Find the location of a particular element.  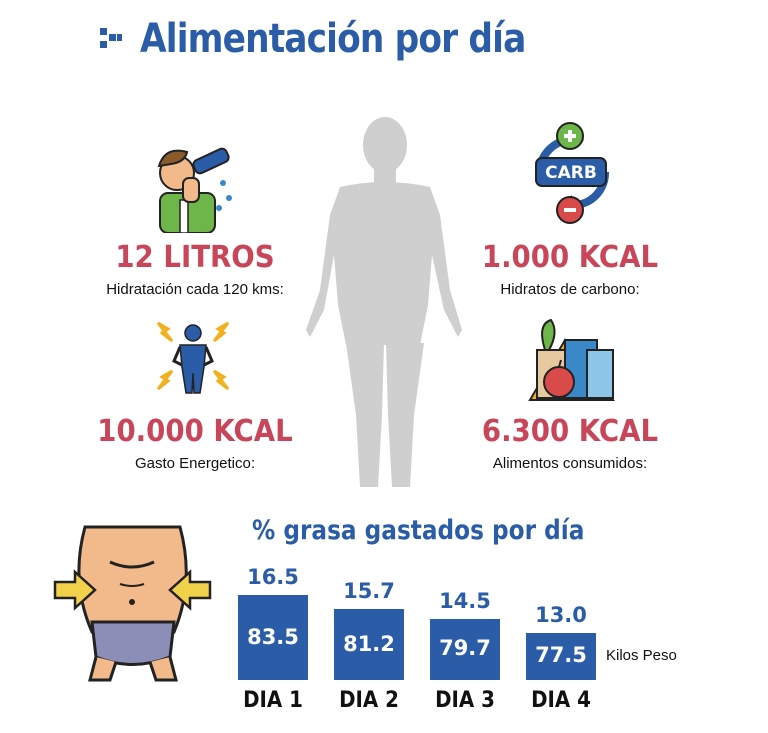

category-label: DIA 2 is located at coordinates (369, 700).